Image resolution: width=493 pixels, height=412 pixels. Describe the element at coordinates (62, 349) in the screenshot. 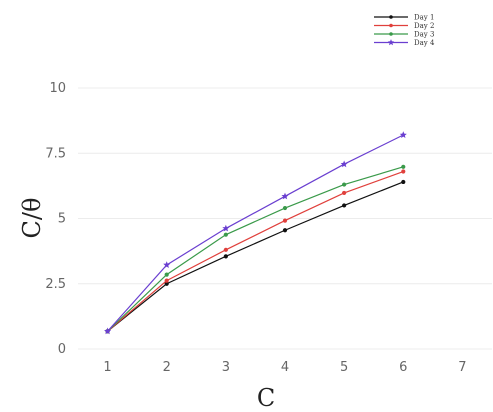

I see `y-tick-label: 0` at that location.